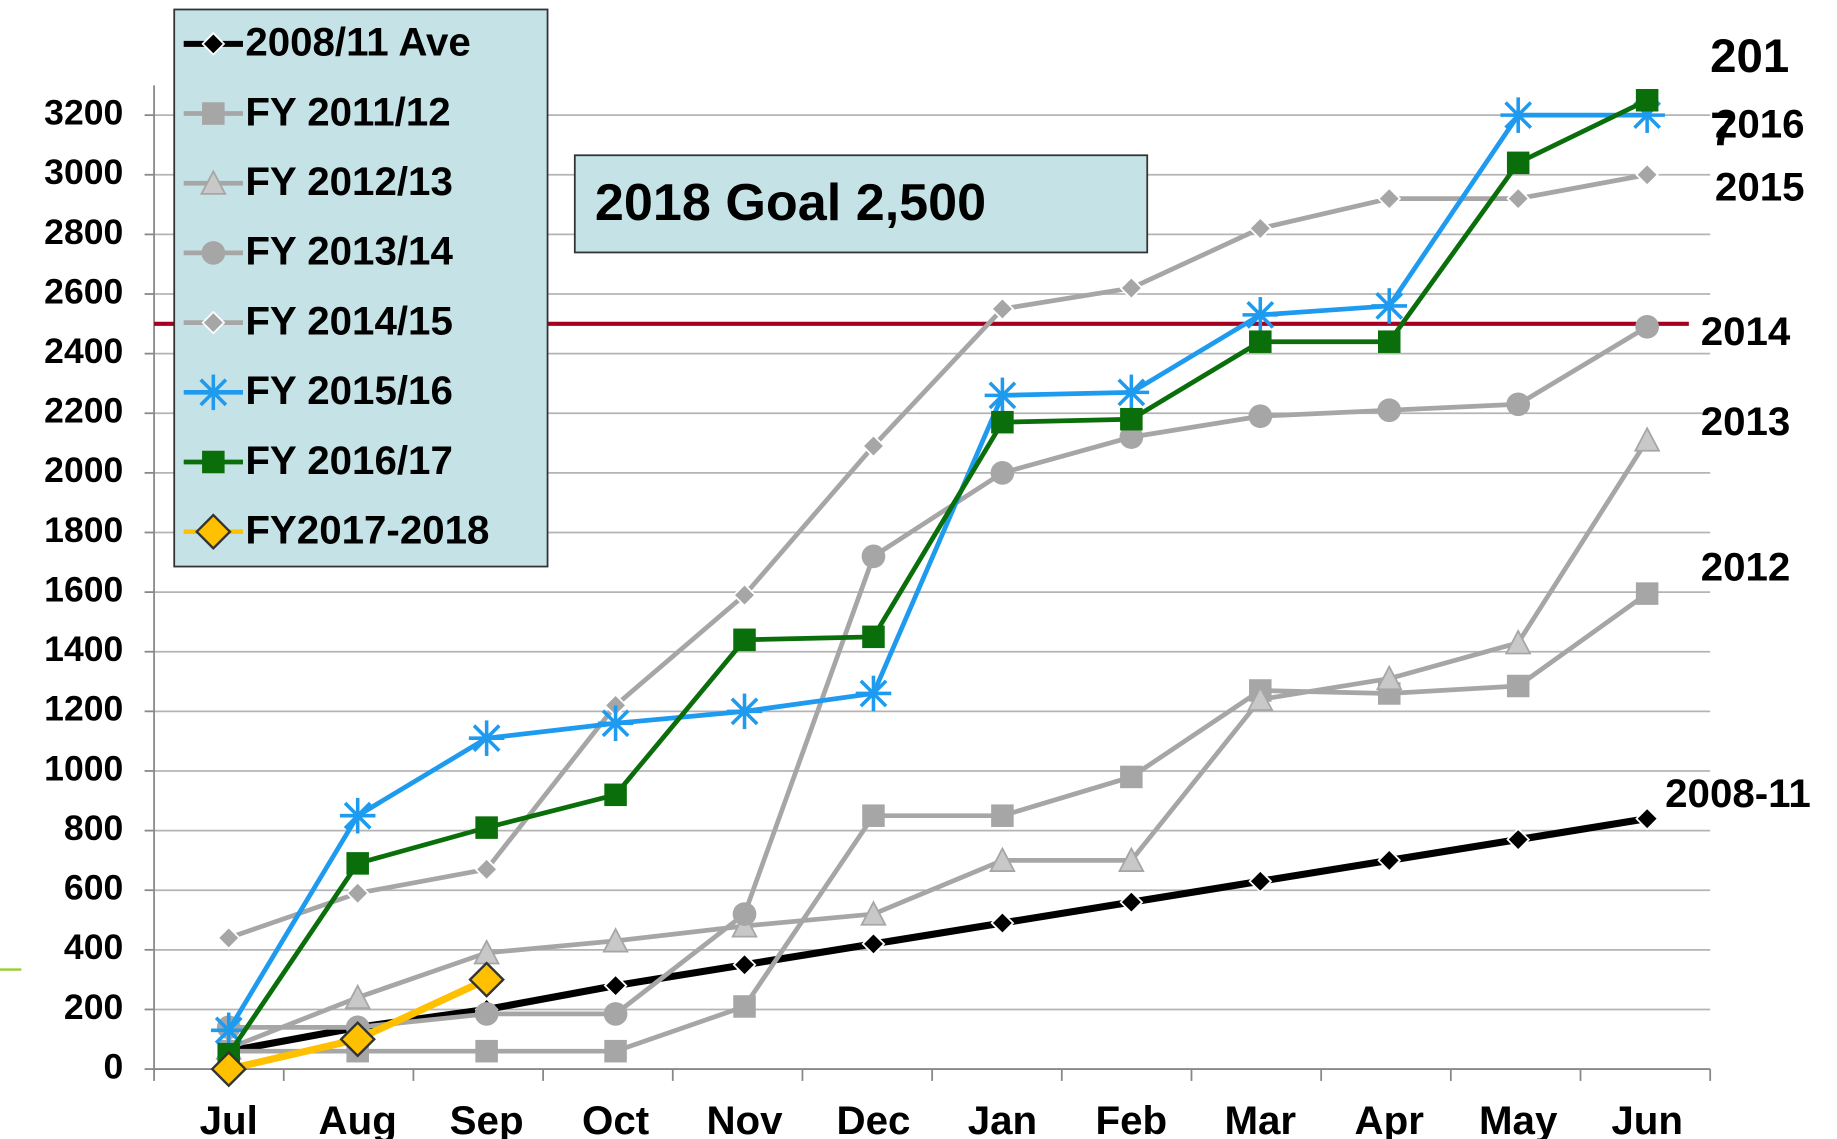  What do you see at coordinates (1390, 1118) in the screenshot?
I see `x-tick-label: Apr` at bounding box center [1390, 1118].